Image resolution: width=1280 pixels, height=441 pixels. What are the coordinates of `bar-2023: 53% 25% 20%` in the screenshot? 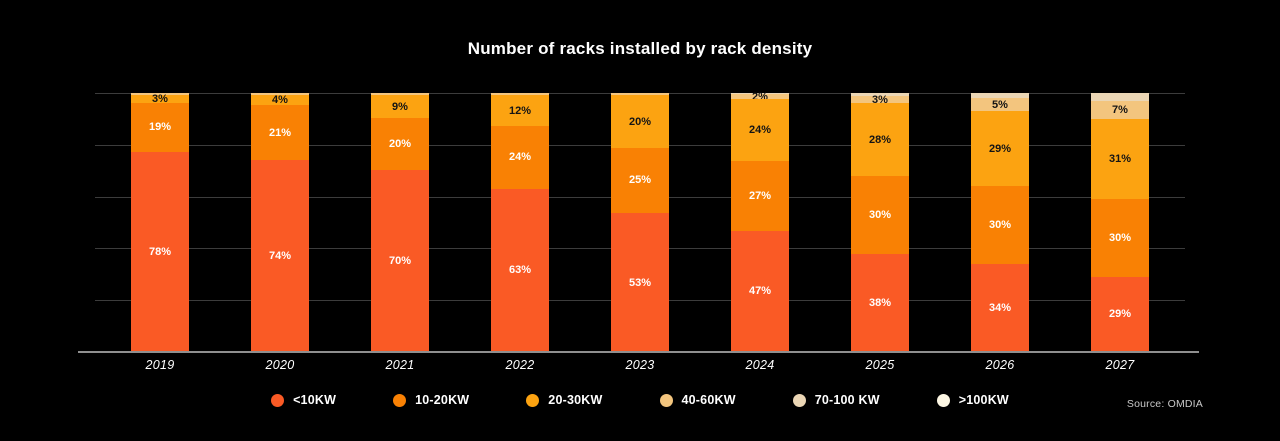 It's located at (640, 222).